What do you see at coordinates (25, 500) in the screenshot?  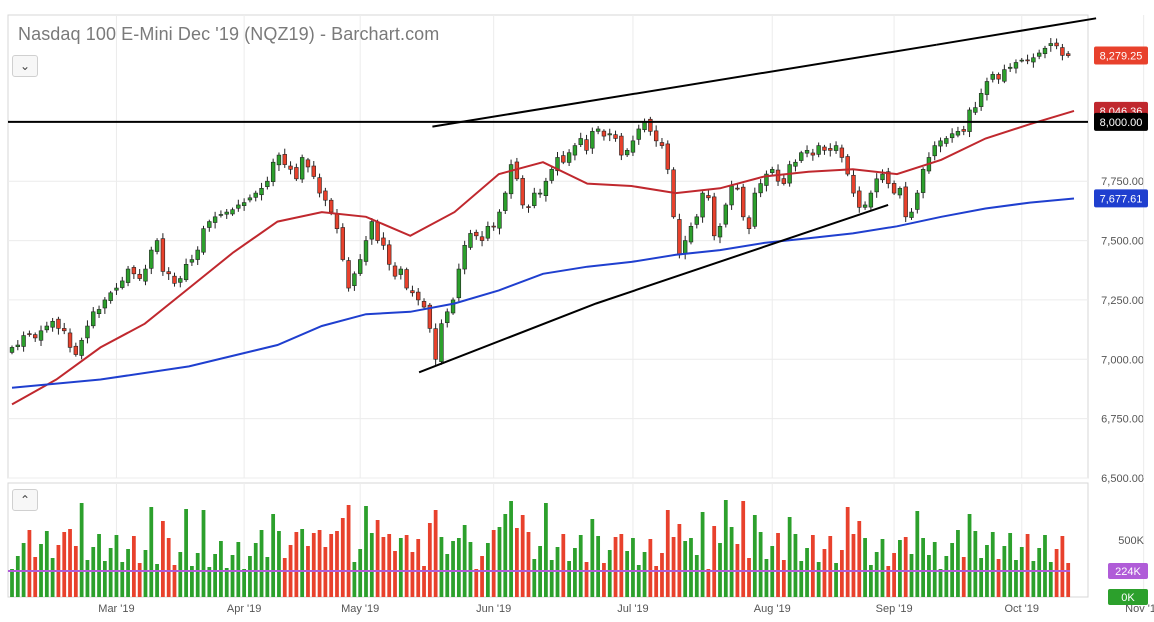 I see `chevron-up-icon: ⌃` at bounding box center [25, 500].